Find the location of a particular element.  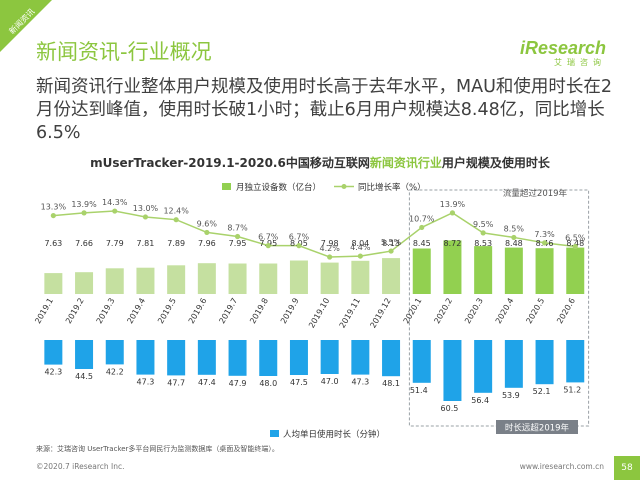

legend-label-devices: 月独立设备数（亿台） is located at coordinates (278, 187).